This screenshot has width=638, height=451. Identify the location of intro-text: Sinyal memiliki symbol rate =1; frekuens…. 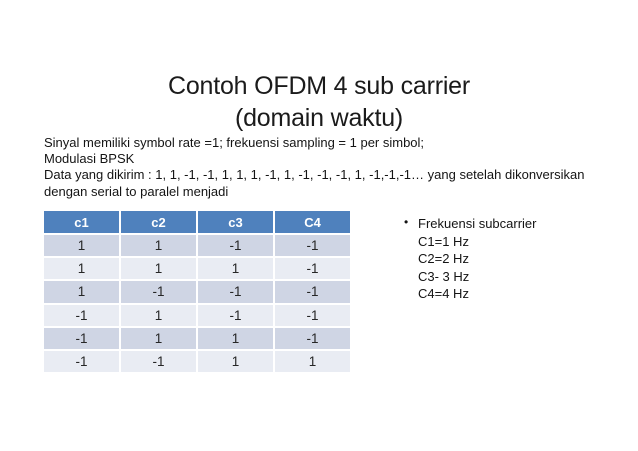
(314, 167).